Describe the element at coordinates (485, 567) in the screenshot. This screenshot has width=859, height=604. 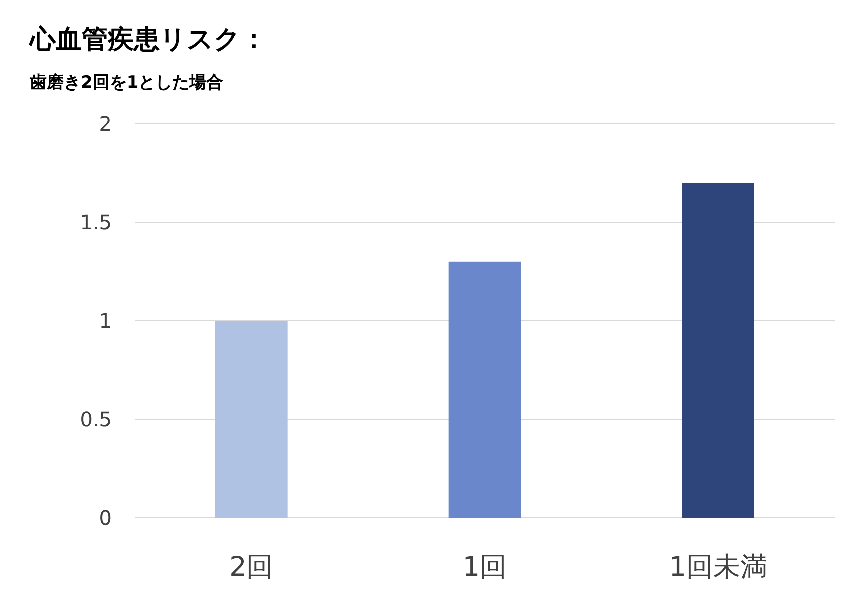
I see `x-tick-label: 1回` at that location.